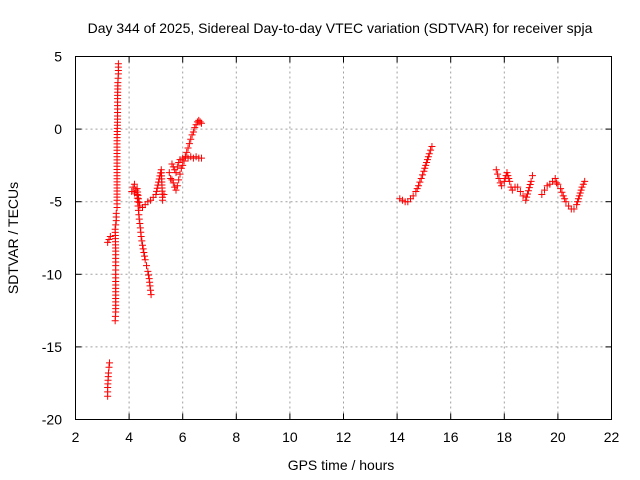  I want to click on y-tick-label: -5, so click(56, 202).